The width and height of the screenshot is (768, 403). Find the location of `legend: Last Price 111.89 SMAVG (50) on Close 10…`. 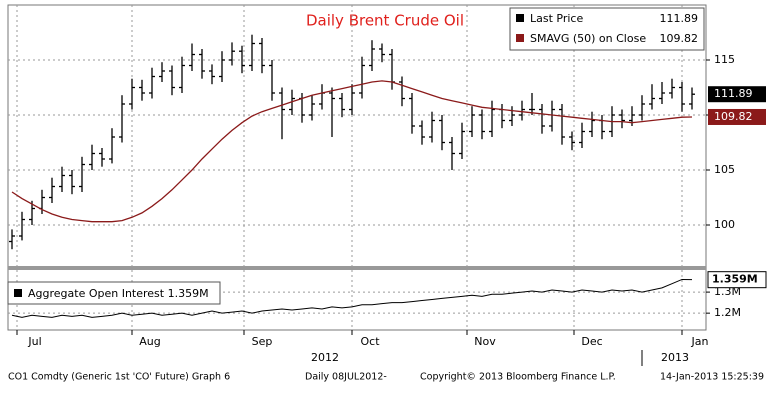

legend: Last Price 111.89 SMAVG (50) on Close 10… is located at coordinates (607, 29).